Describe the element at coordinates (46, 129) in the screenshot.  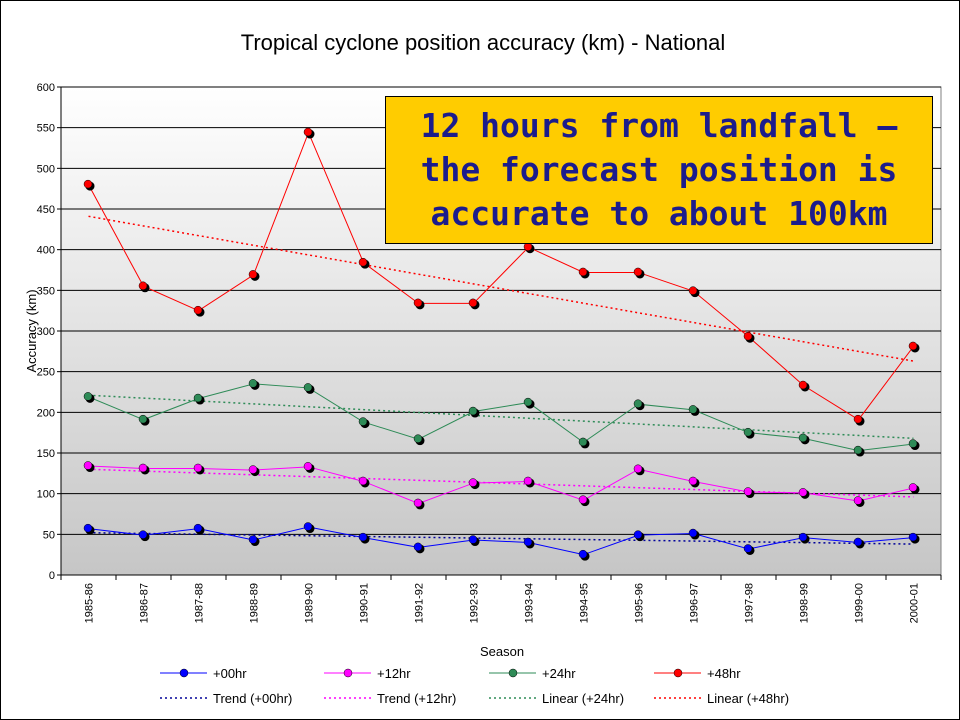
I see `y-tick-label: 550` at that location.